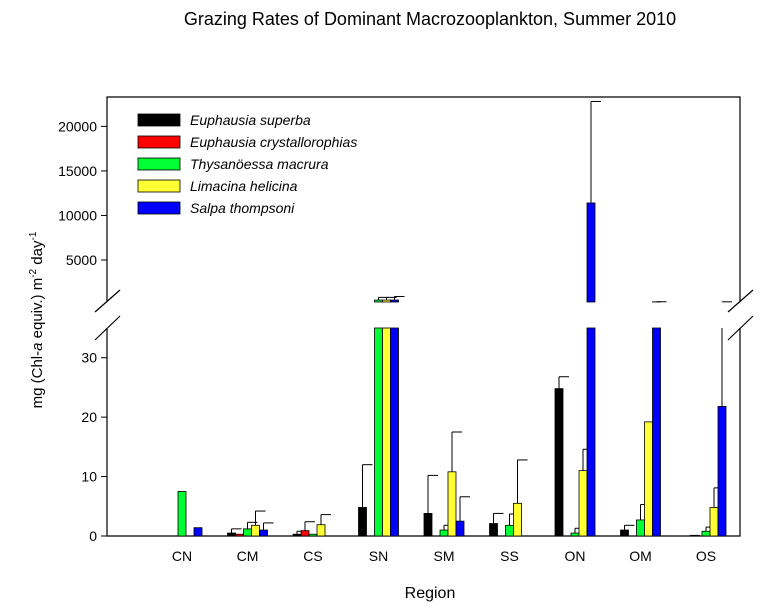 Image resolution: width=770 pixels, height=610 pixels. What do you see at coordinates (81, 260) in the screenshot?
I see `y-tick-label: 5000` at bounding box center [81, 260].